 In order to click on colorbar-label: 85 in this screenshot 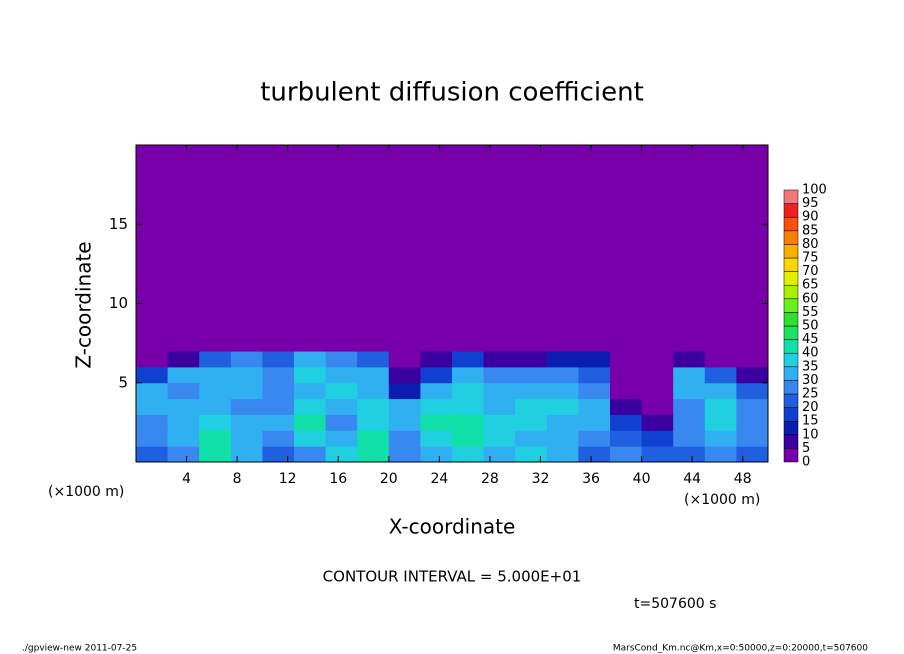, I will do `click(810, 230)`.